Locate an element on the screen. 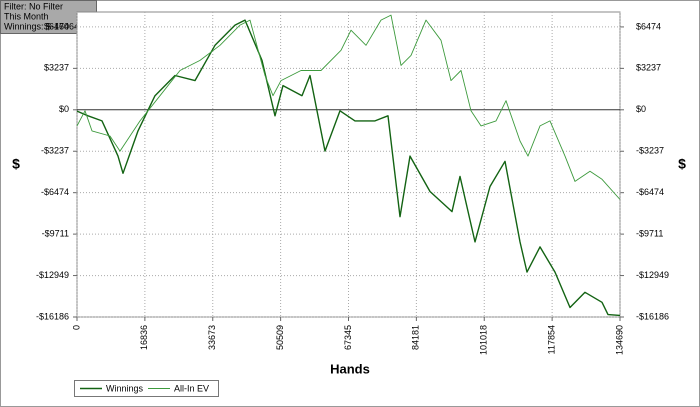 The height and width of the screenshot is (407, 700). info-line: Winnings: $-16064.18 is located at coordinates (48, 26).